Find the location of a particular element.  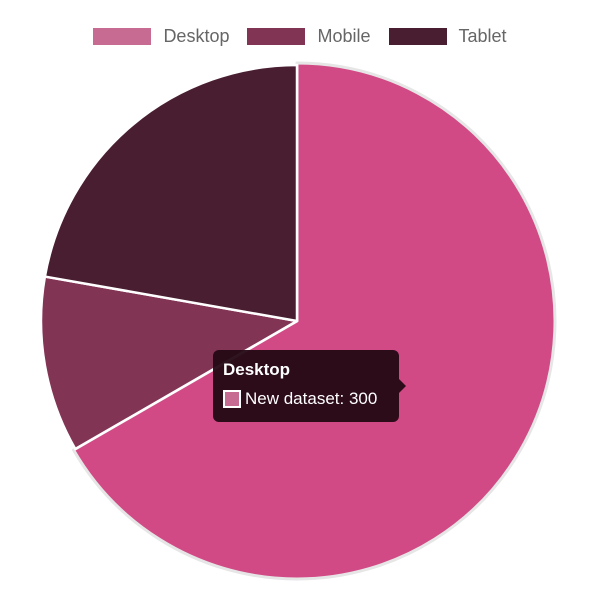

tooltip-body: New dataset: 300 is located at coordinates (306, 399).